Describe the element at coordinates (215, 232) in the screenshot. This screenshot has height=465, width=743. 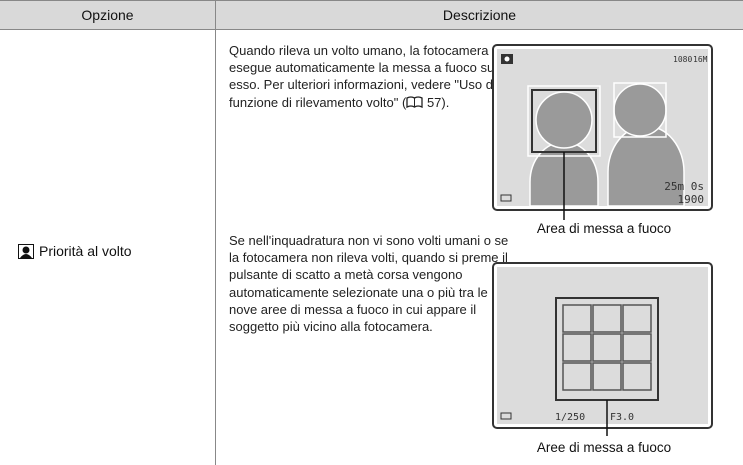
I see `column-divider` at that location.